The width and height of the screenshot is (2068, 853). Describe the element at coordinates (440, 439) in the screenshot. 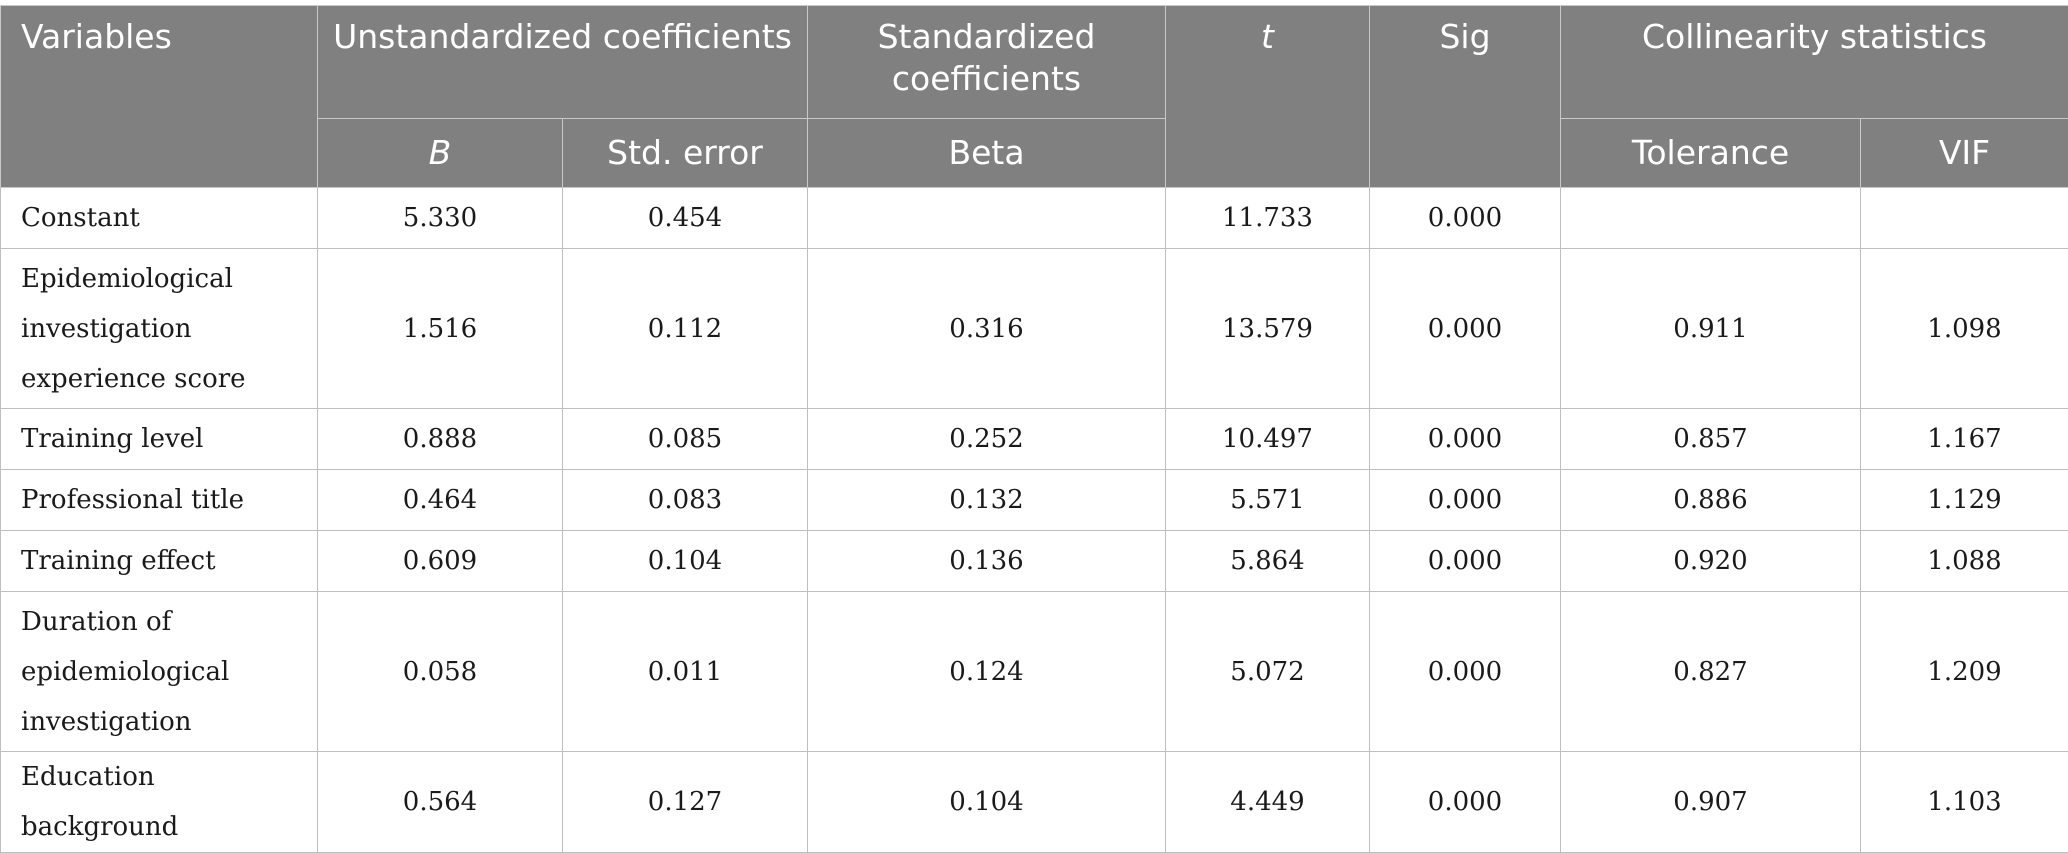

I see `cell-b: 0.888` at that location.